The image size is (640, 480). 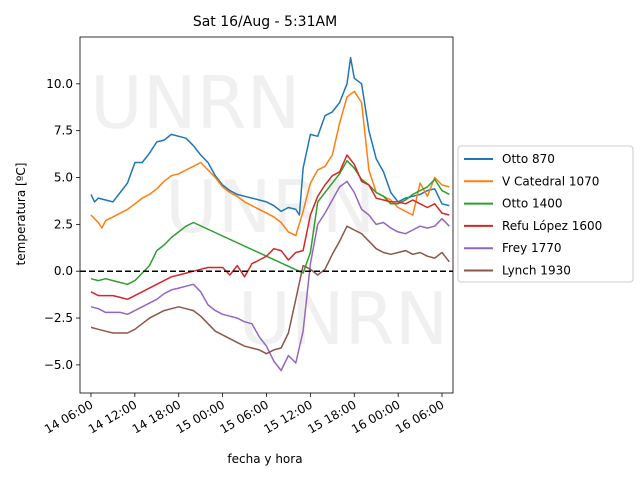 What do you see at coordinates (63, 271) in the screenshot?
I see `y-tick-label: 0.0` at bounding box center [63, 271].